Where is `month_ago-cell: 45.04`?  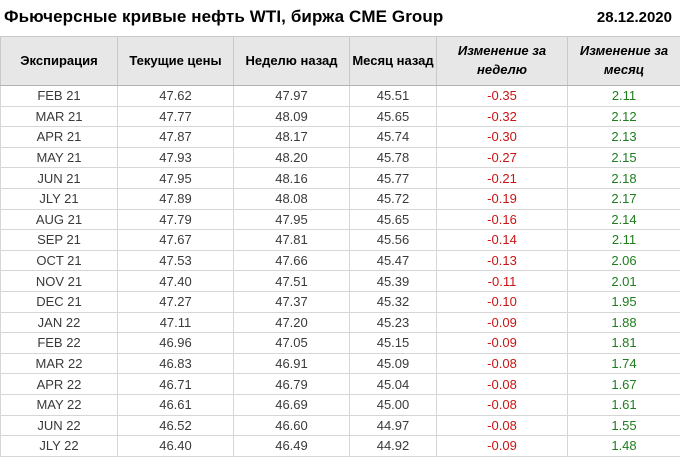
month_ago-cell: 45.04 is located at coordinates (393, 384).